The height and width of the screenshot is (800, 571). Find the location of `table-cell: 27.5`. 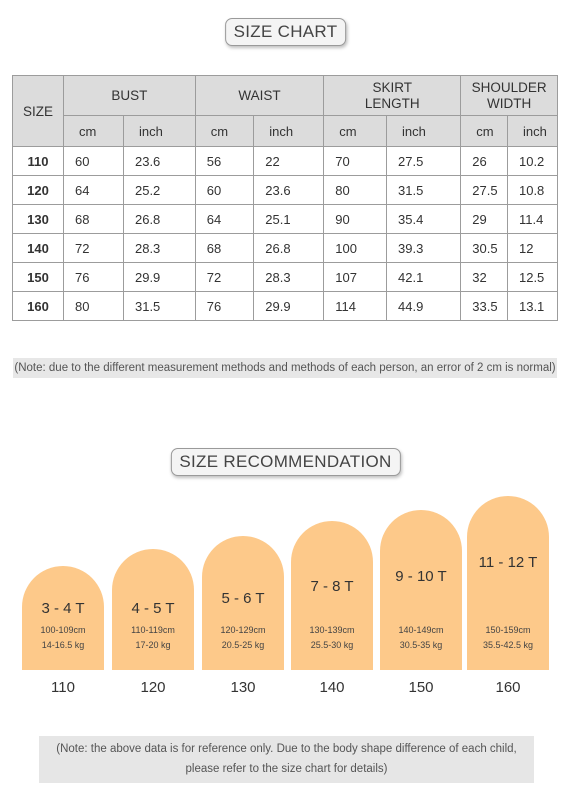

table-cell: 27.5 is located at coordinates (484, 190).